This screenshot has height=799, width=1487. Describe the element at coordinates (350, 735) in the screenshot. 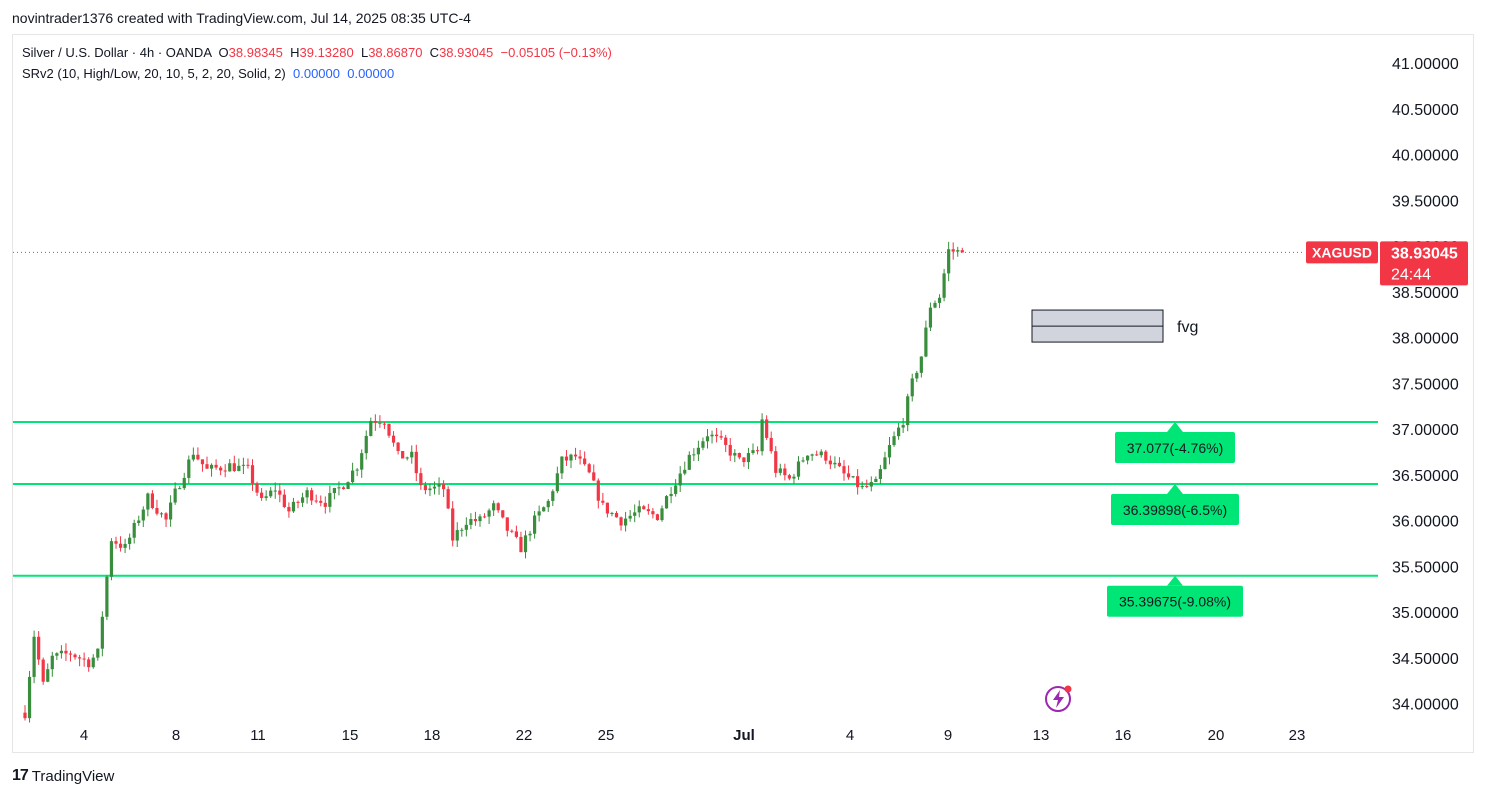

I see `x-tick-label: 15` at that location.